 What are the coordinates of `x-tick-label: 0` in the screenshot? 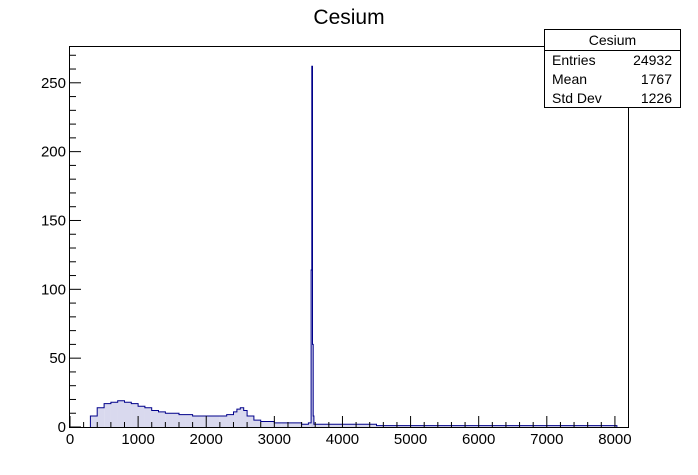 It's located at (70, 439).